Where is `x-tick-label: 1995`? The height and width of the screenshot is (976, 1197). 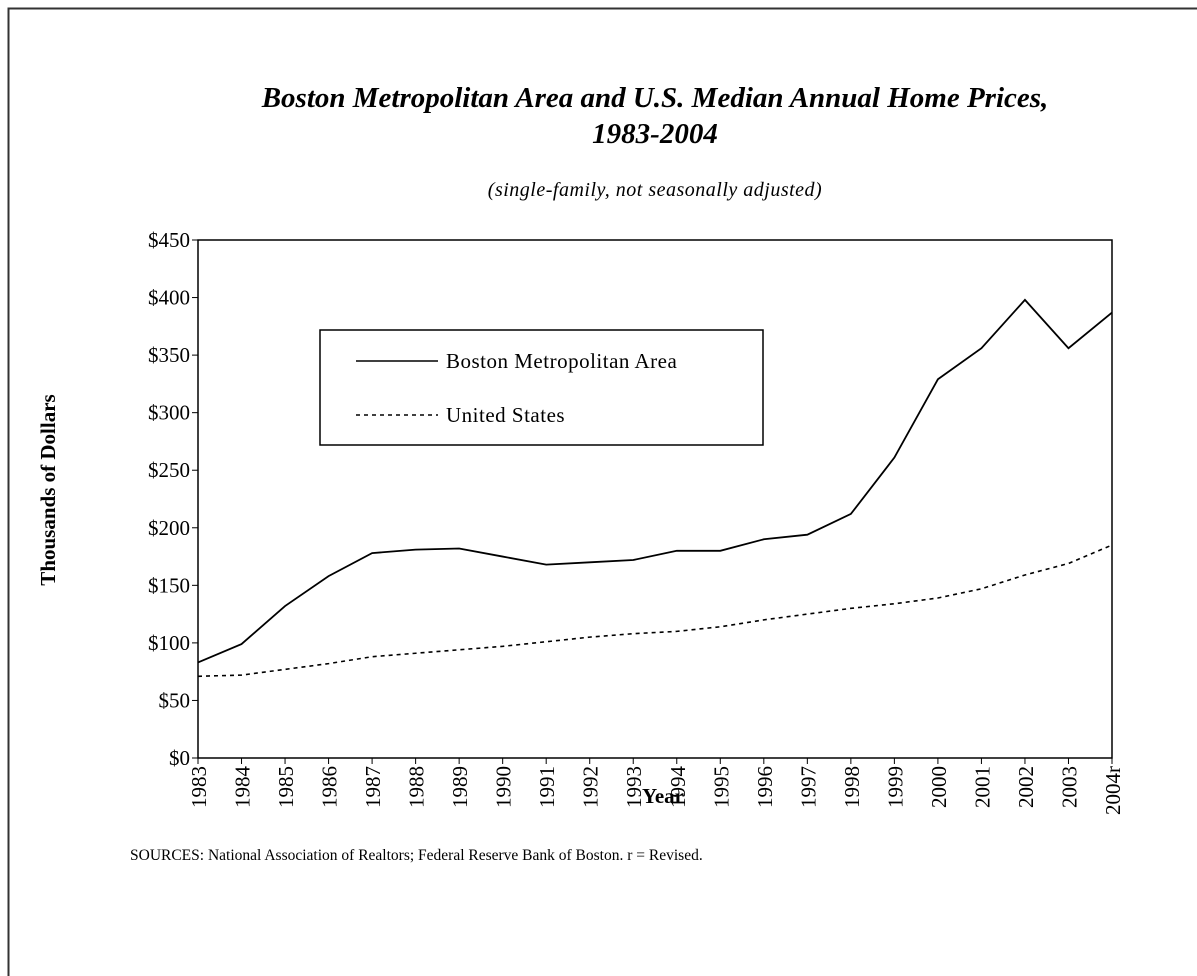 x-tick-label: 1995 is located at coordinates (721, 787).